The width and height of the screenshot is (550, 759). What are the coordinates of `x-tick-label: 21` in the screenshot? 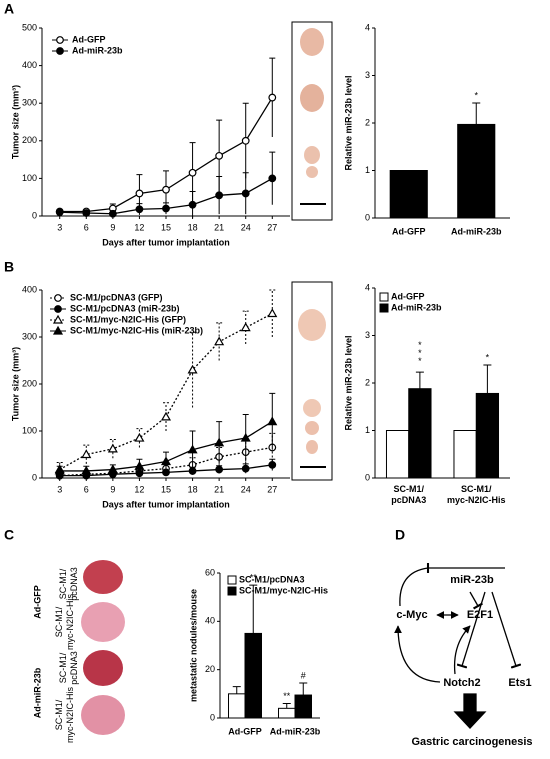 It's located at (219, 489).